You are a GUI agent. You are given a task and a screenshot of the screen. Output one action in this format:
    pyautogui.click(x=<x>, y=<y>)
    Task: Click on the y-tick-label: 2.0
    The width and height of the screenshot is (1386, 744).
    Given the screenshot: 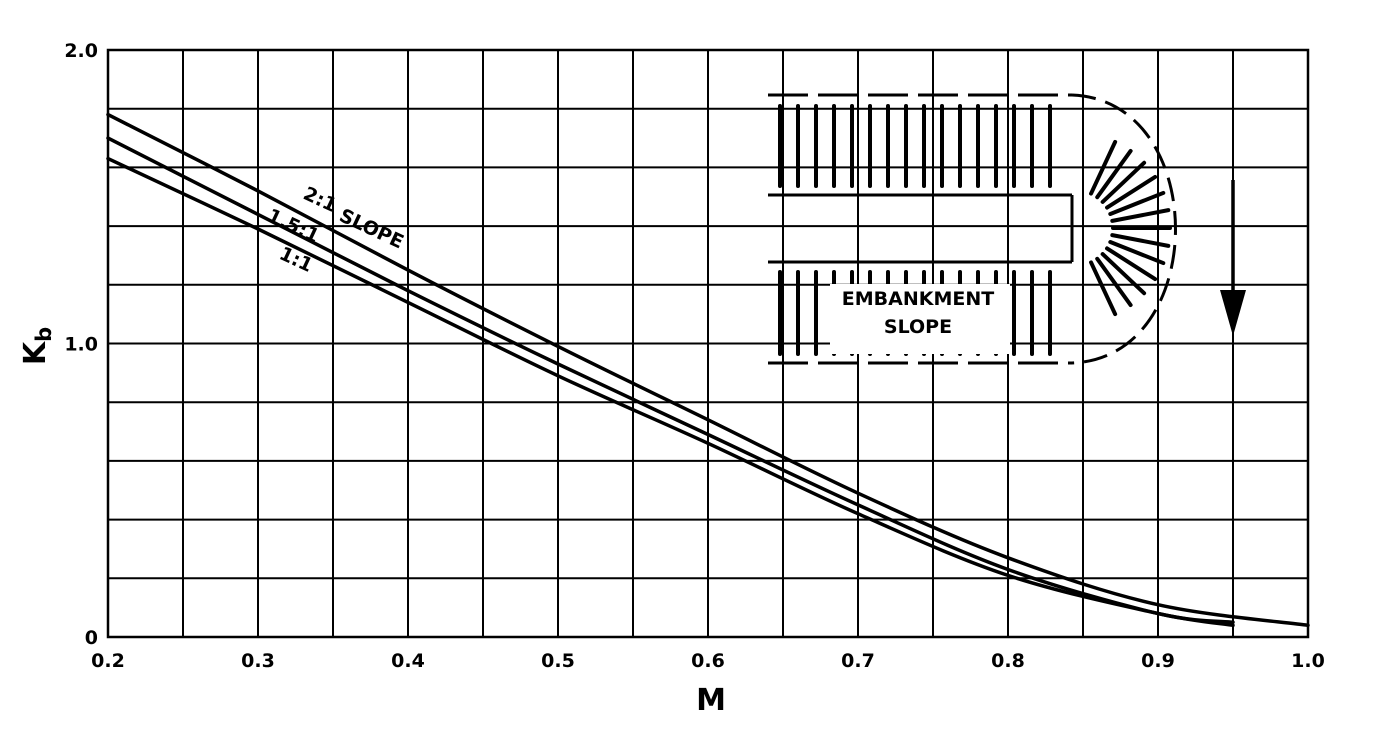 What is the action you would take?
    pyautogui.click(x=81, y=51)
    